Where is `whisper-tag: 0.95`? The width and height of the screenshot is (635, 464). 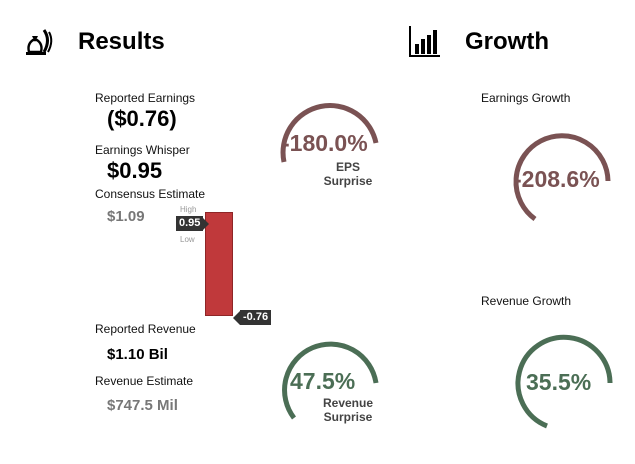
whisper-tag: 0.95 is located at coordinates (190, 223).